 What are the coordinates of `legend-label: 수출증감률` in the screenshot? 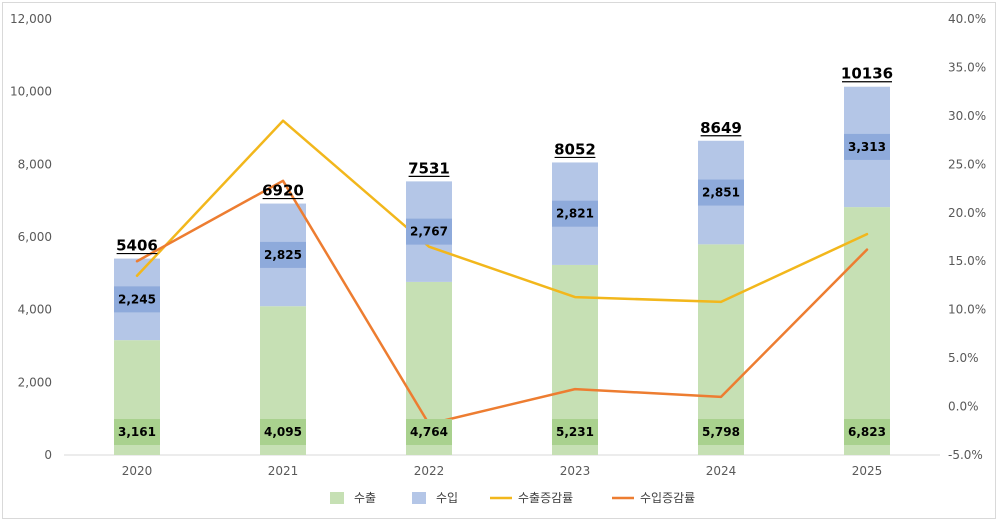 It's located at (545, 498).